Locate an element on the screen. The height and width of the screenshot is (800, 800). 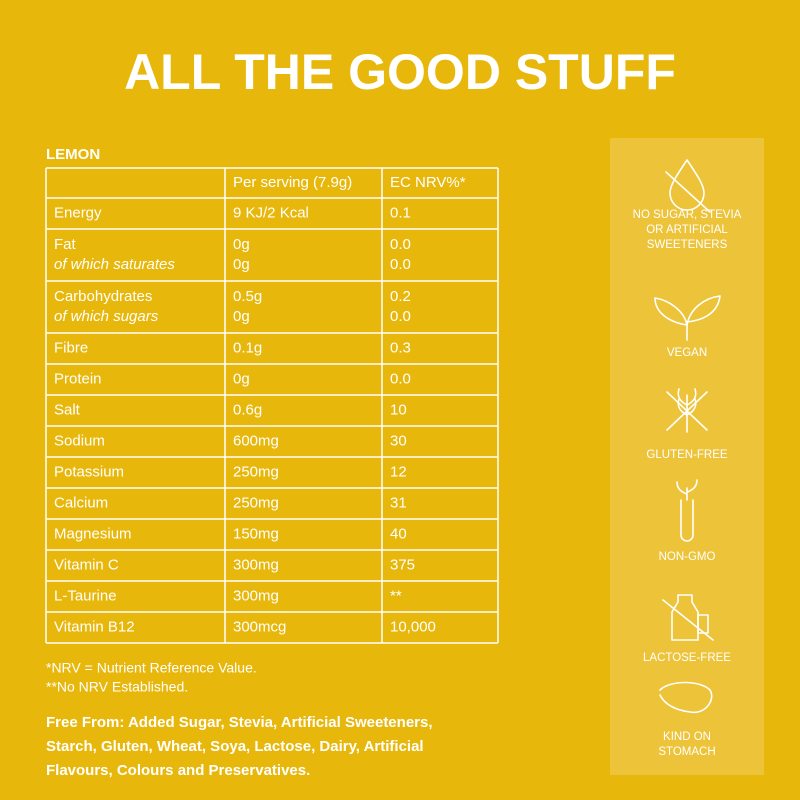
table-cell: 40 is located at coordinates (398, 533).